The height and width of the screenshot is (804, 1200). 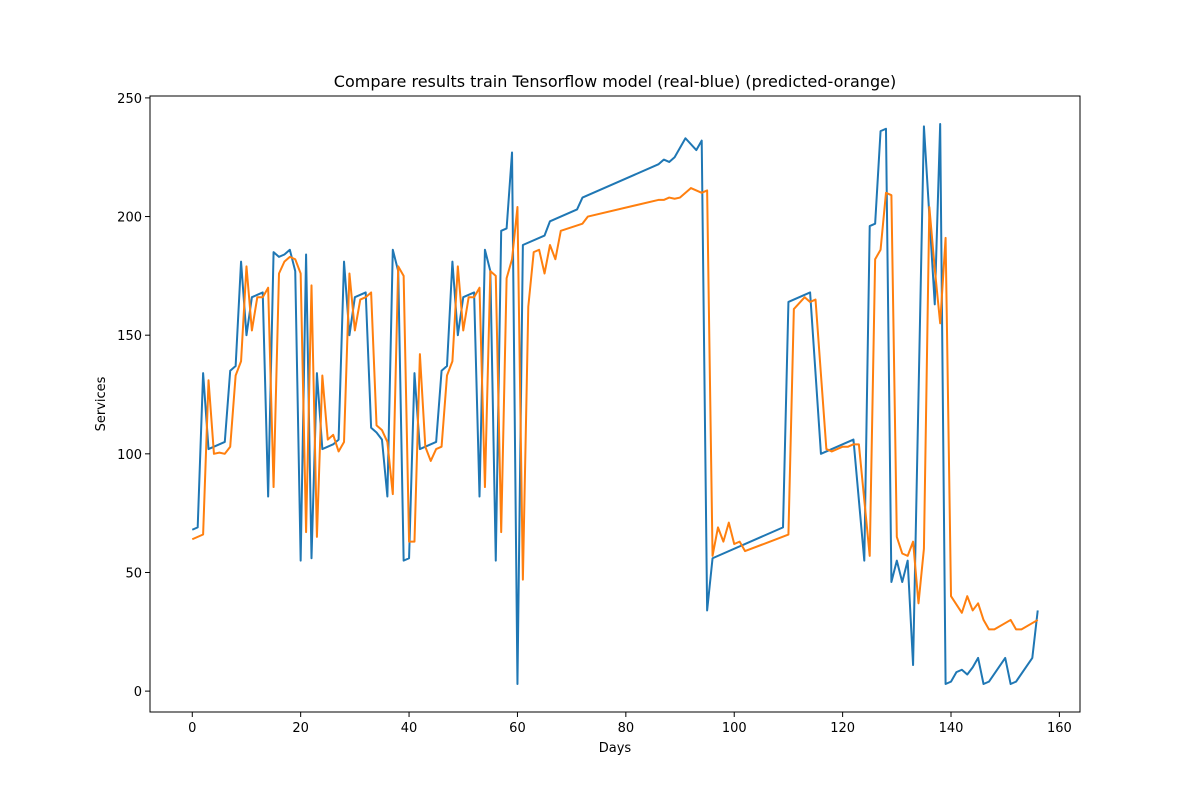 What do you see at coordinates (192, 728) in the screenshot?
I see `x-tick-label: 0` at bounding box center [192, 728].